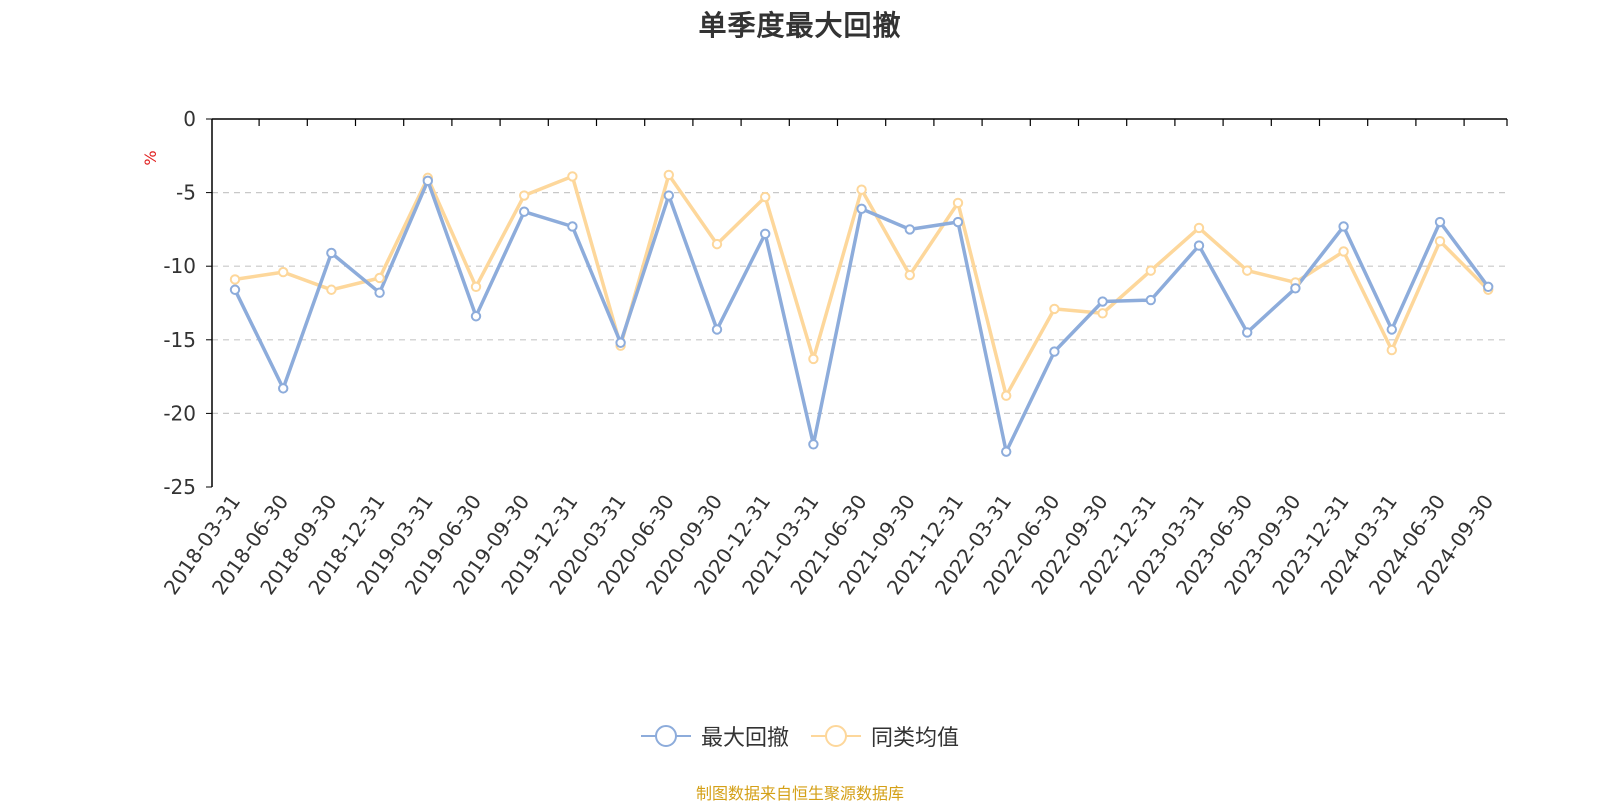 The image size is (1600, 804). I want to click on y-axis-unit-label: %, so click(150, 157).